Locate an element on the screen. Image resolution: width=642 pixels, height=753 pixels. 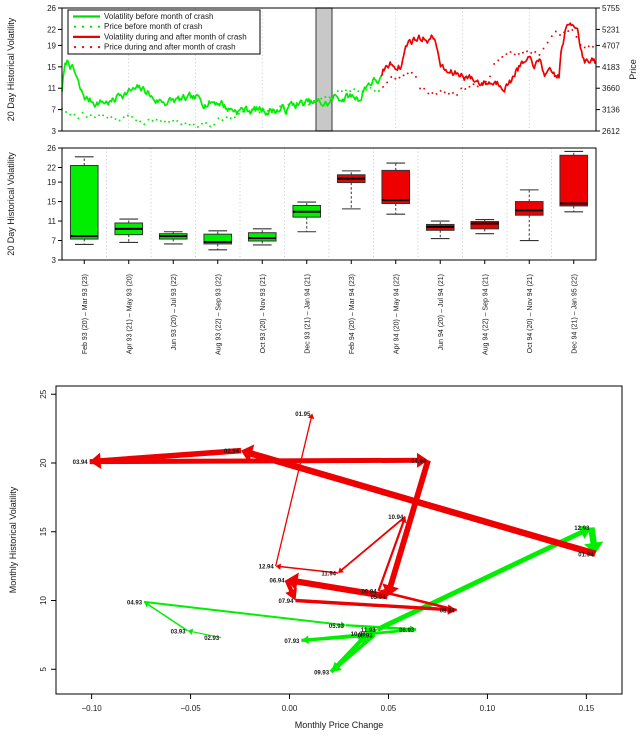
svg-text: Jun 94 (20) – Jul 94 (21) is located at coordinates (441, 312).